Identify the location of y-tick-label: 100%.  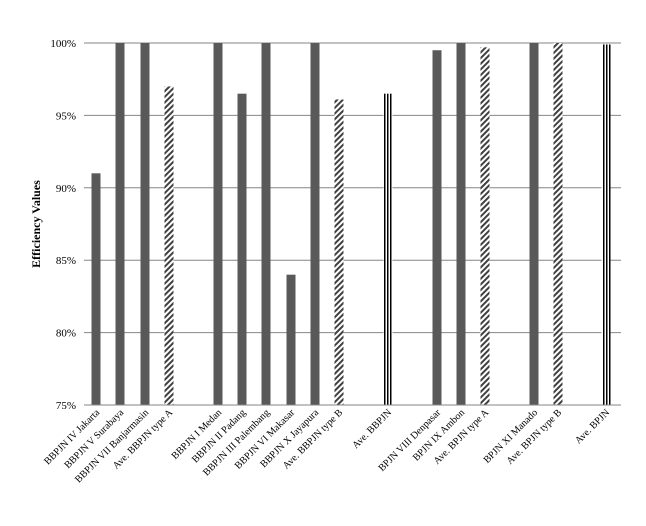
(63, 44).